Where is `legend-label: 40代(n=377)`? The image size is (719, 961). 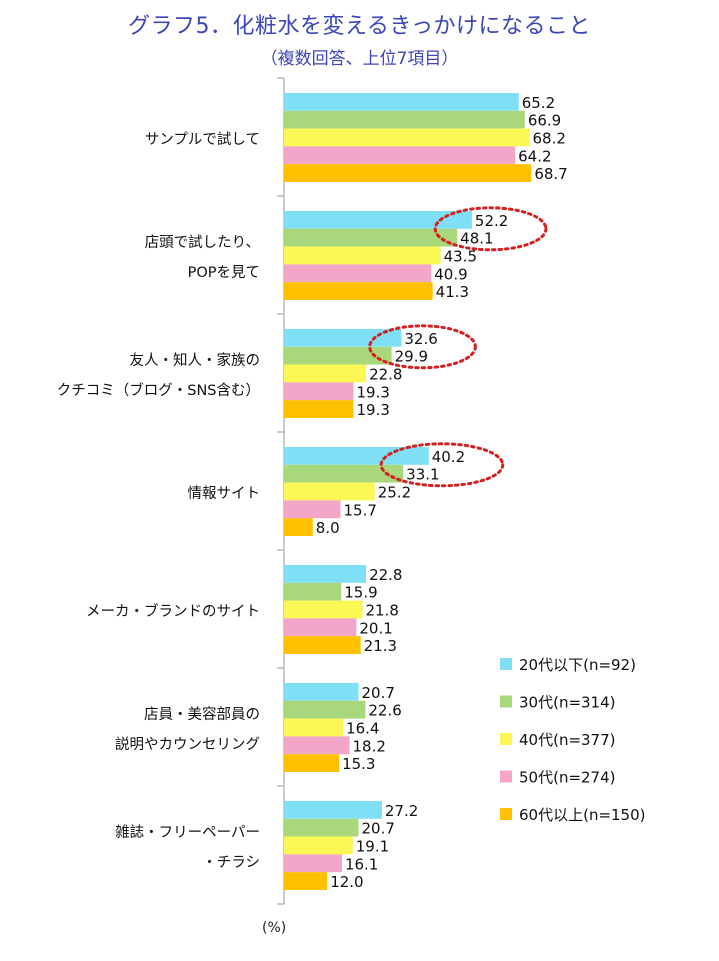
legend-label: 40代(n=377) is located at coordinates (567, 740).